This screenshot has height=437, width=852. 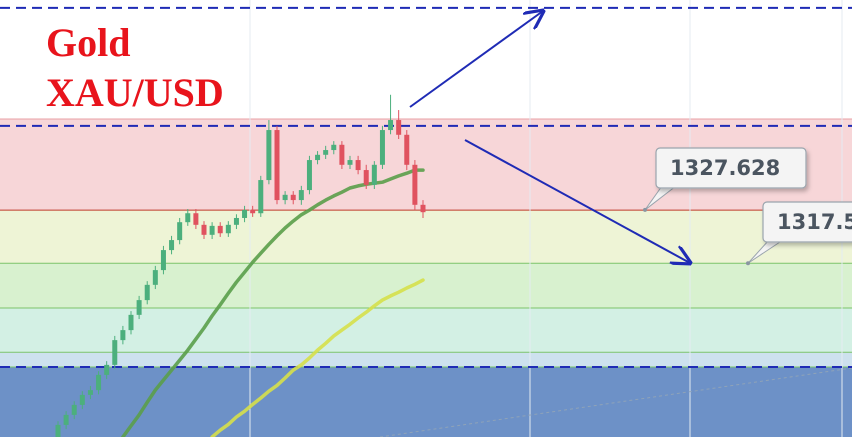 I want to click on moving-average, so click(x=317, y=357).